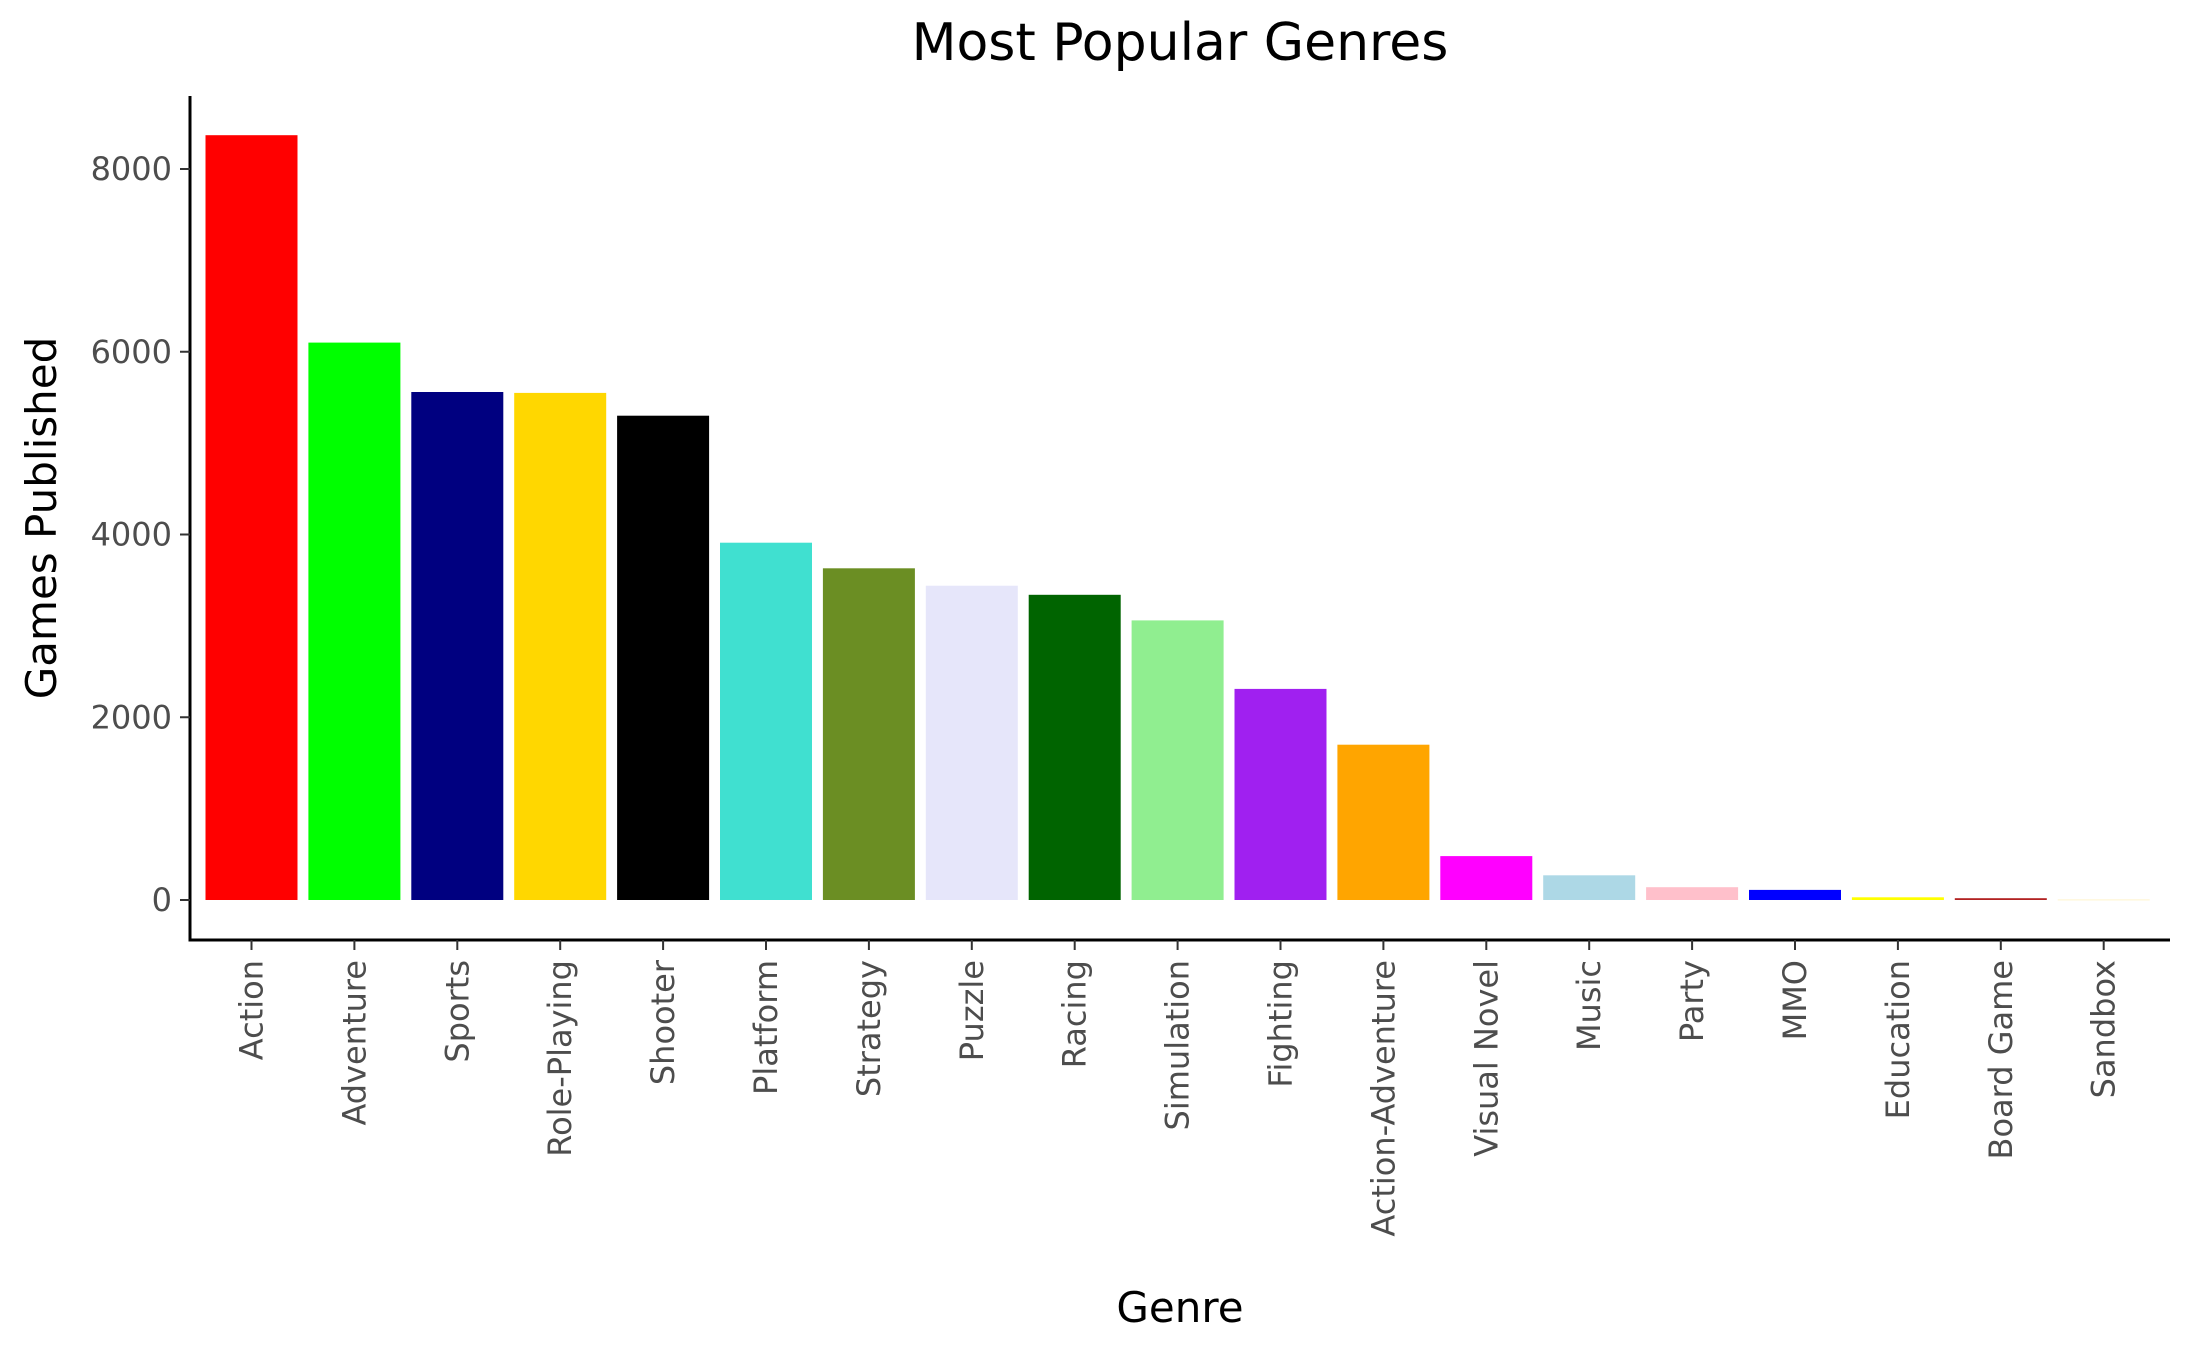  Describe the element at coordinates (868, 734) in the screenshot. I see `bar-strategy` at that location.